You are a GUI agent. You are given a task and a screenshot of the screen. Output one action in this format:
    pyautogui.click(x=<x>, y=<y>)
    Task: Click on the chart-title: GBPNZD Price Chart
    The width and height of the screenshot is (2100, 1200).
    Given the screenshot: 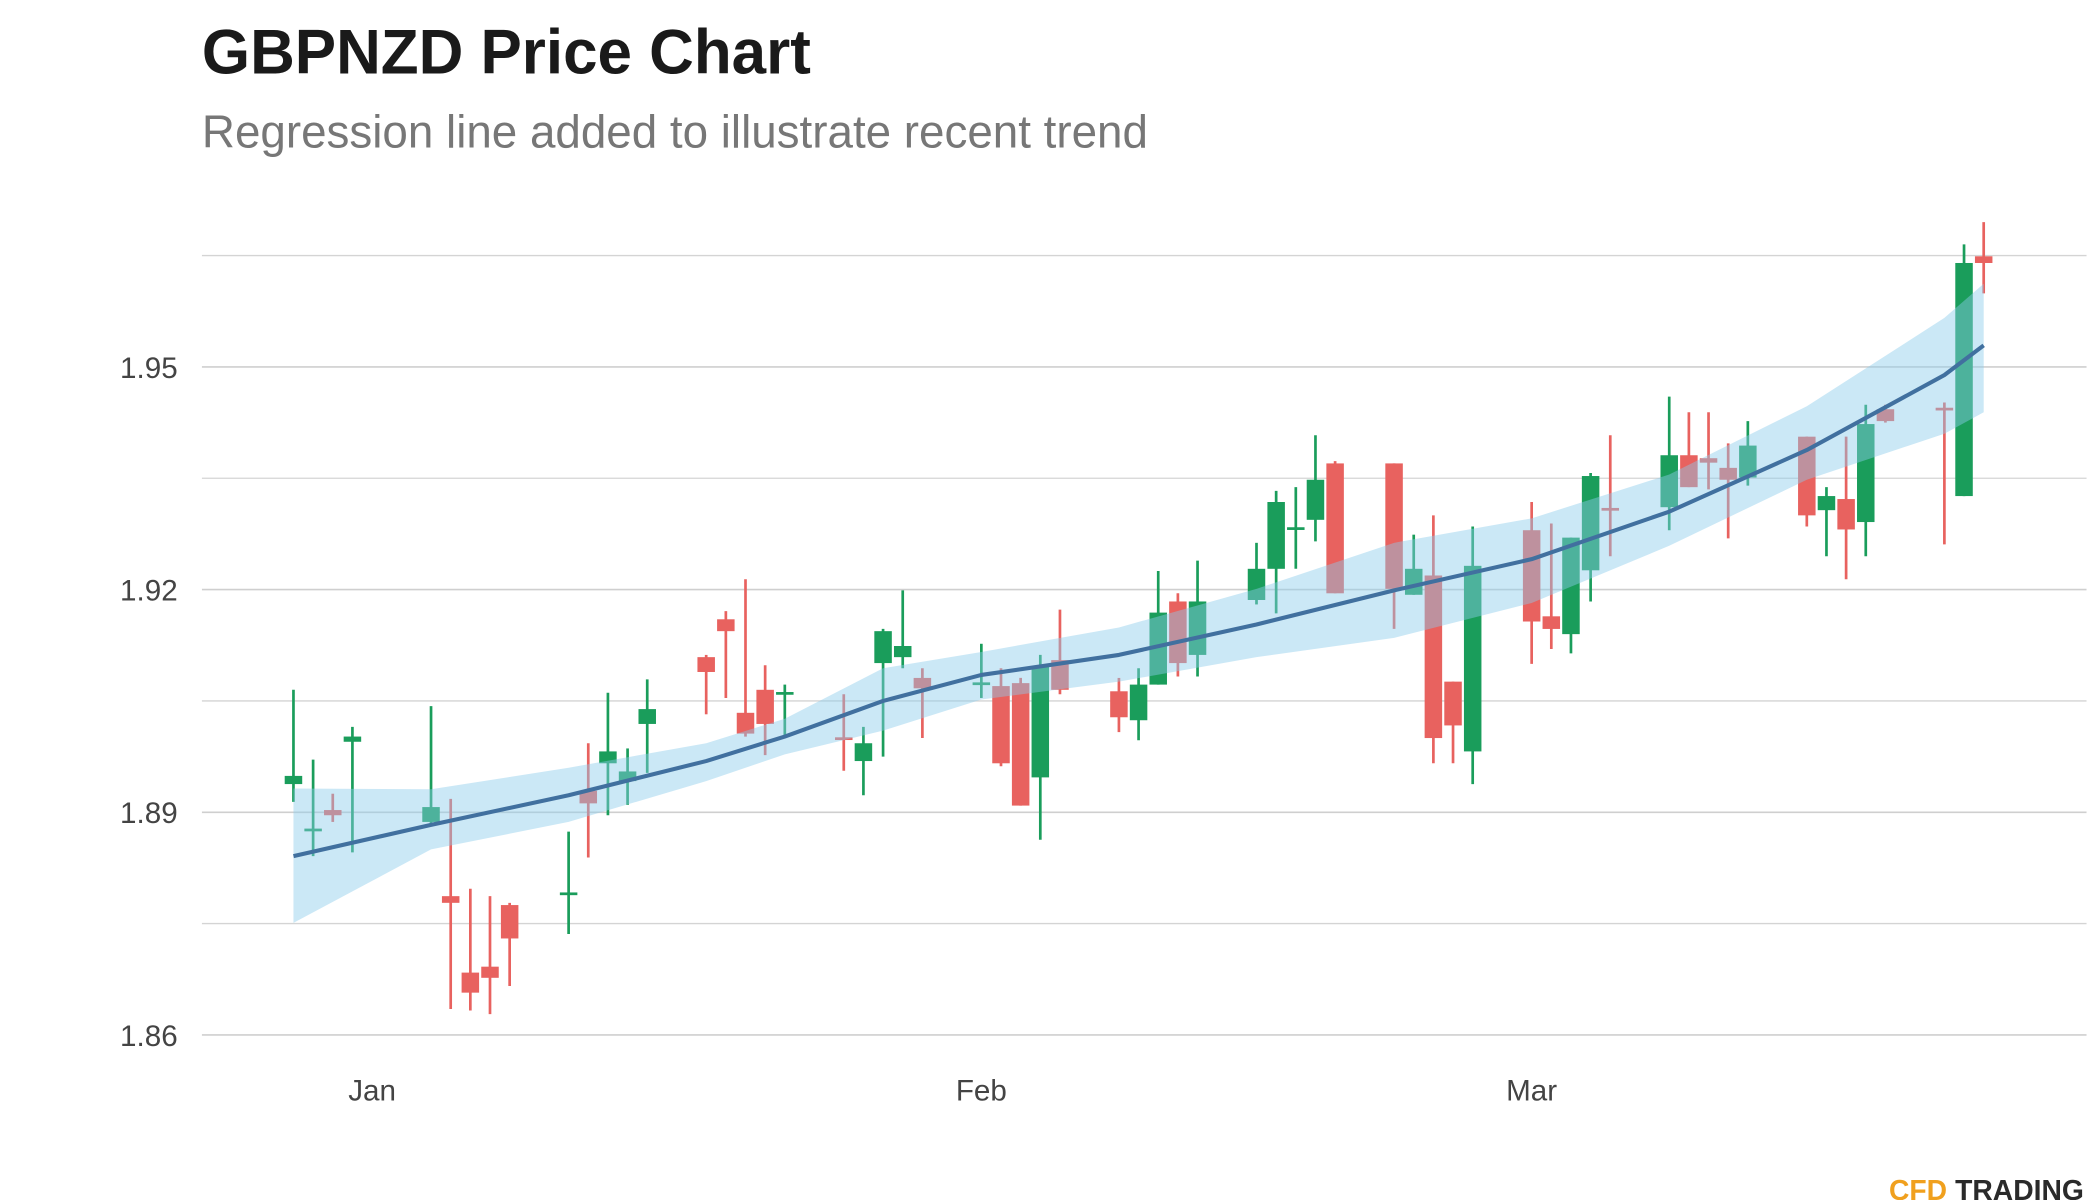 What is the action you would take?
    pyautogui.click(x=506, y=52)
    